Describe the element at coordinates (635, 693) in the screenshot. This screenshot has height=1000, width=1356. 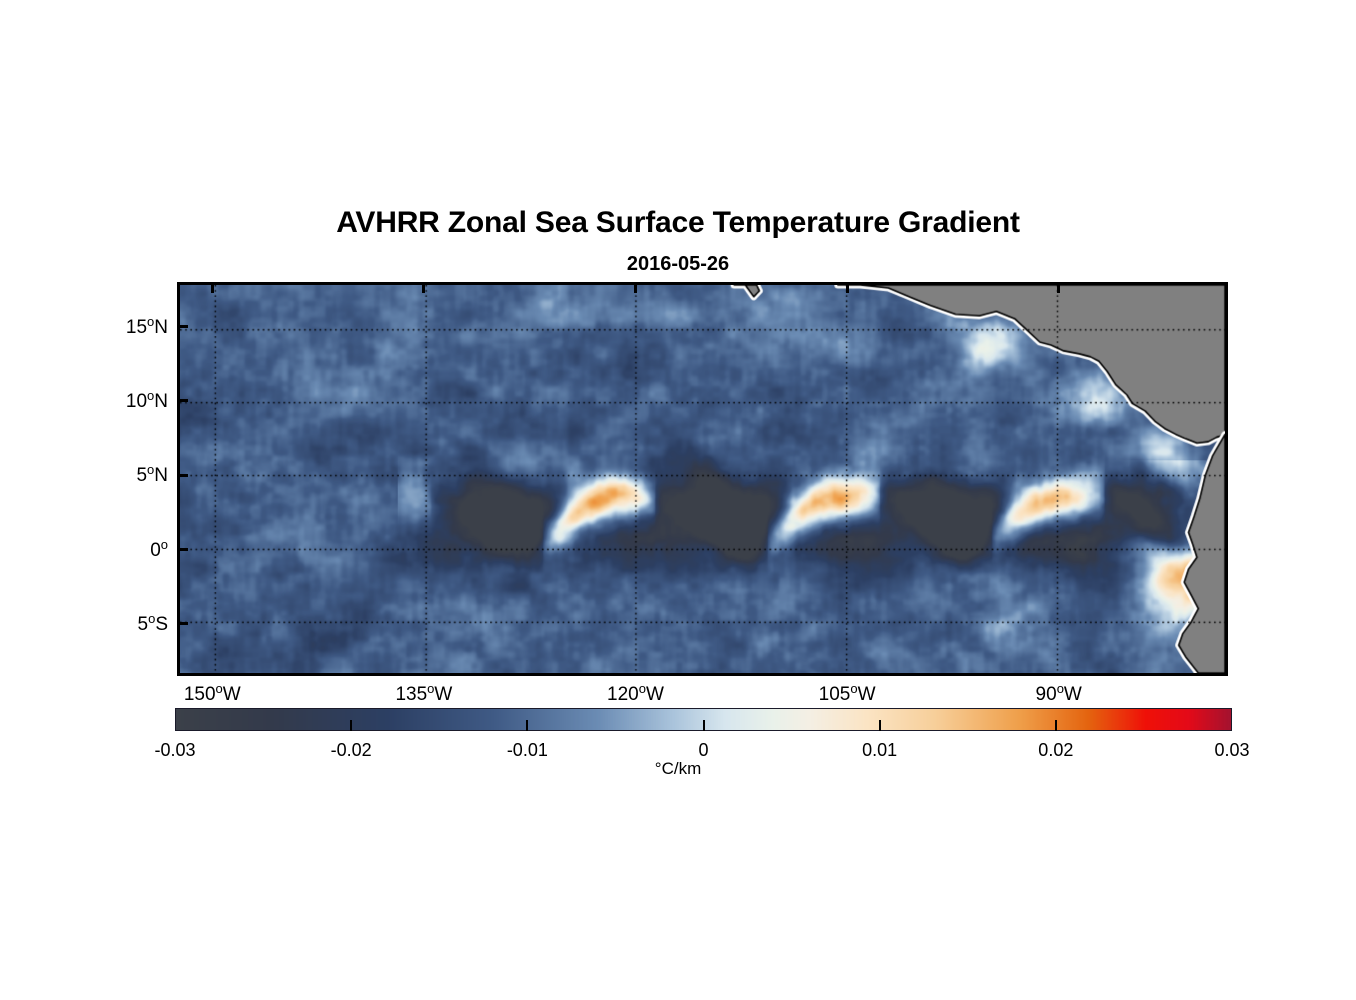
I see `x-tick-label: 120oW` at that location.